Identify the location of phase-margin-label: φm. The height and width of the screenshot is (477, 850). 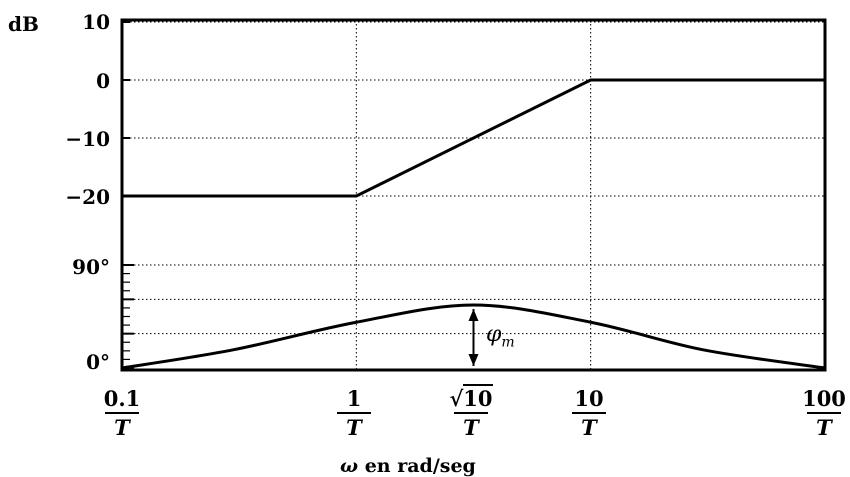
(500, 336).